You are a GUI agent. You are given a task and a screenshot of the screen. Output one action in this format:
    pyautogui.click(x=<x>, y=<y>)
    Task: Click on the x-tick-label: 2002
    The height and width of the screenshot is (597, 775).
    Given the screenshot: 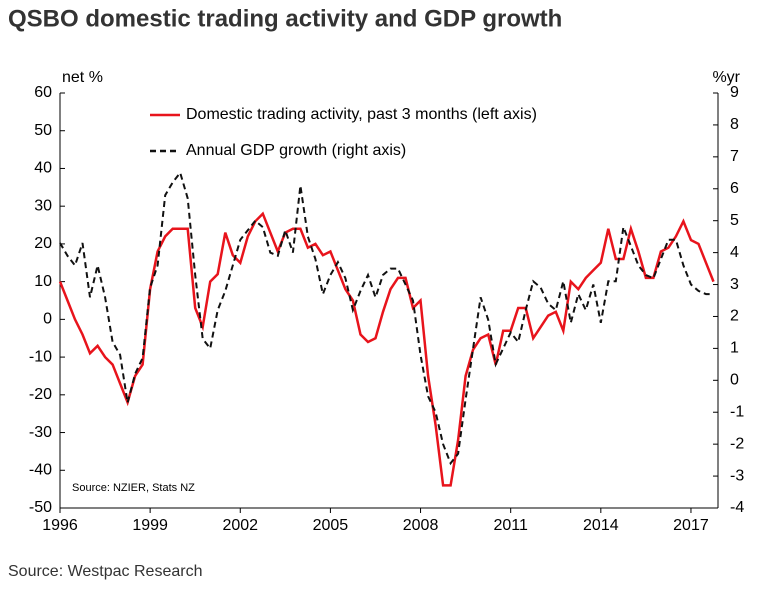 What is the action you would take?
    pyautogui.click(x=240, y=525)
    